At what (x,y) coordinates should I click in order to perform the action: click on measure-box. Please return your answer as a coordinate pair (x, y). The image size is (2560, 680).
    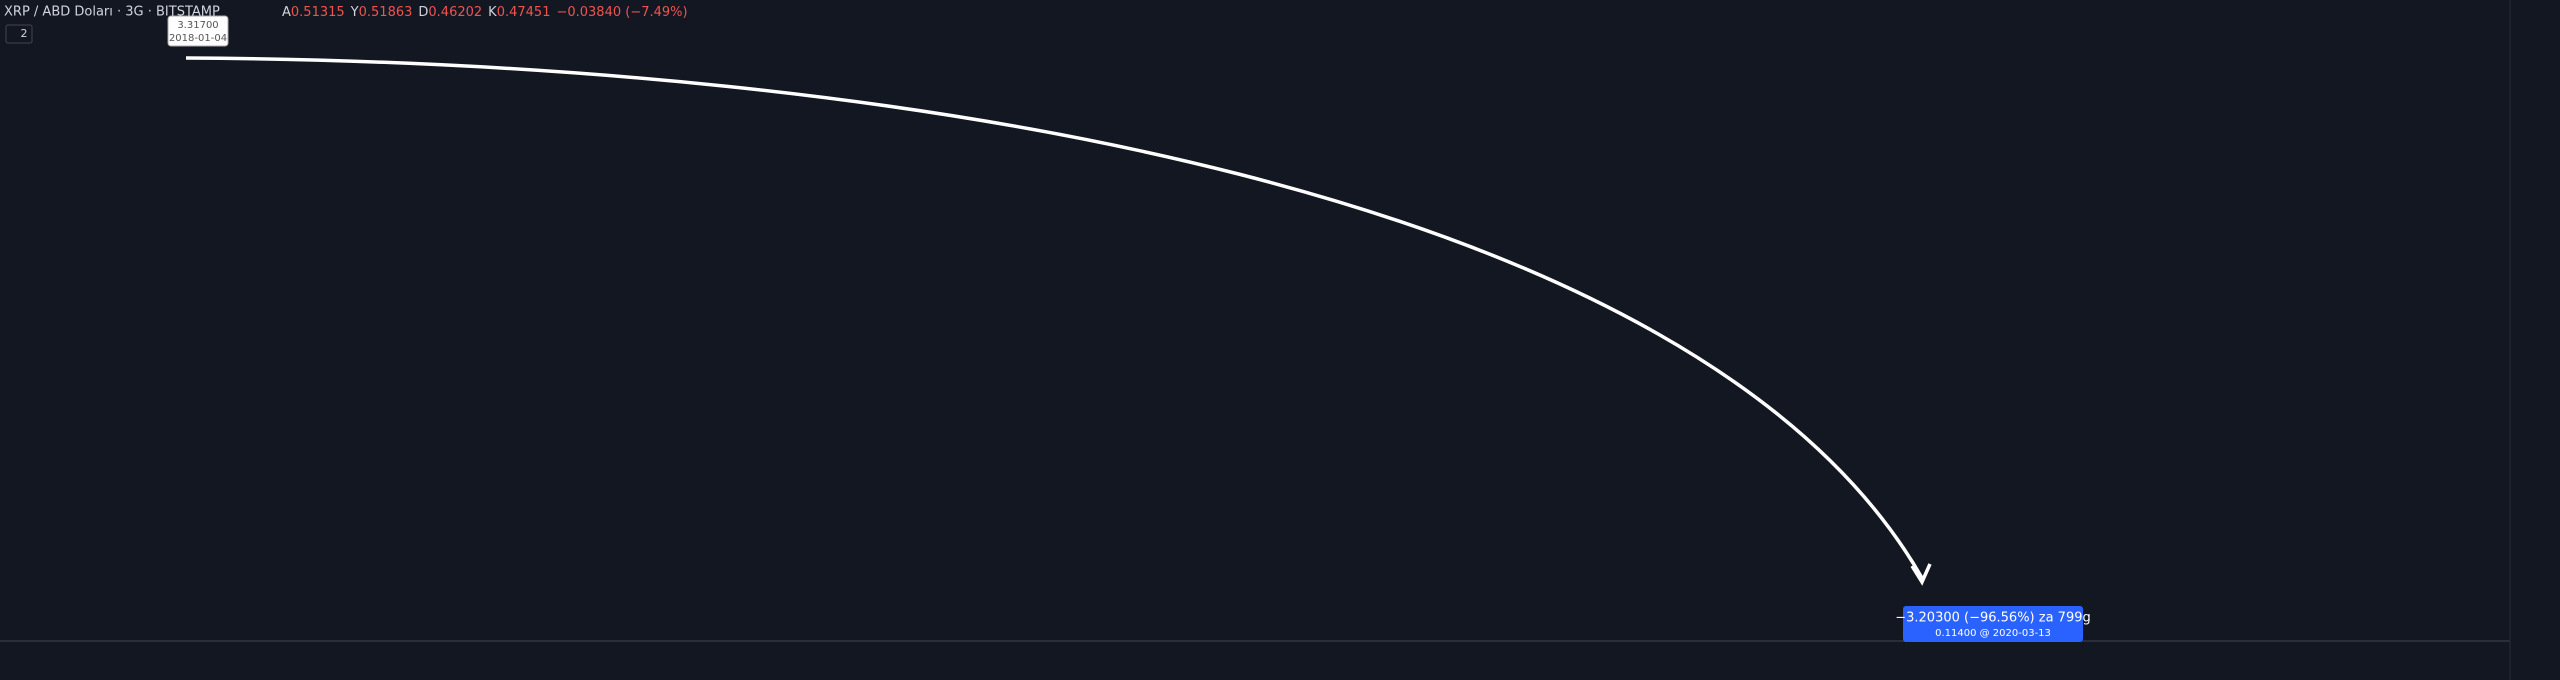
    Looking at the image, I should click on (1993, 624).